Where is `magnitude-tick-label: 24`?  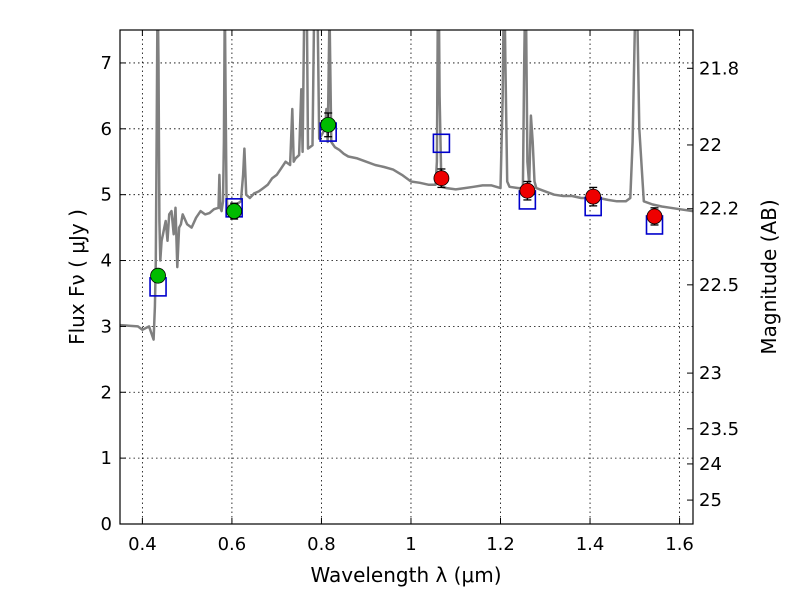 magnitude-tick-label: 24 is located at coordinates (710, 464).